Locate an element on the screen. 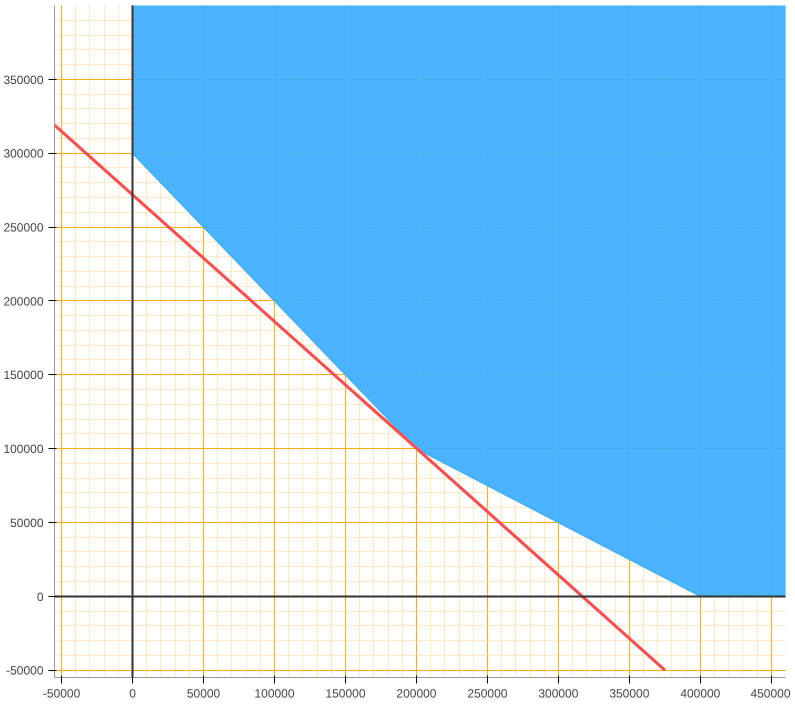 This screenshot has width=795, height=710. x-tick-label: 50000 is located at coordinates (203, 693).